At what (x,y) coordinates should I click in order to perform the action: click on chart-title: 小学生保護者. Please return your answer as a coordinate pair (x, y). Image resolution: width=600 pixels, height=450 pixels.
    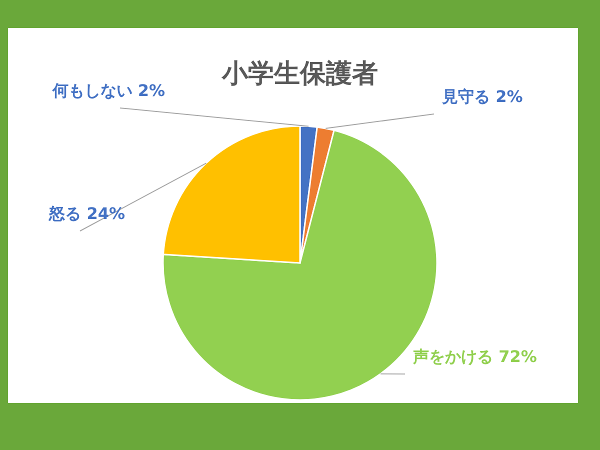
    Looking at the image, I should click on (299, 74).